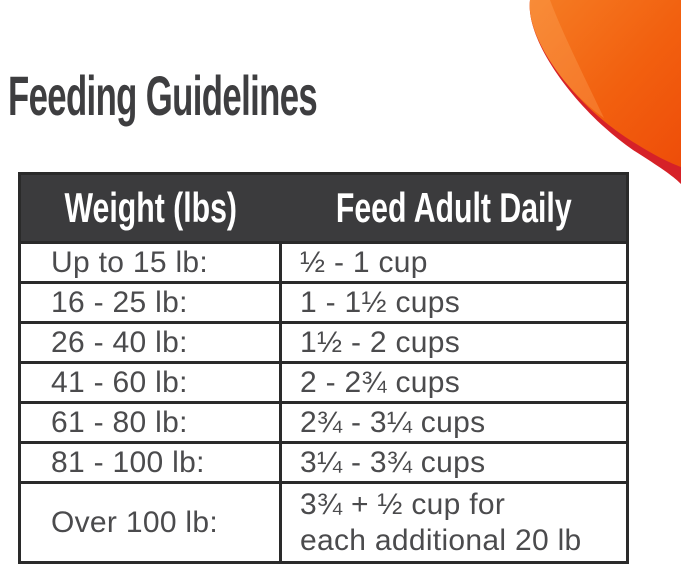 Image resolution: width=681 pixels, height=568 pixels. I want to click on column-header-feed: Feed Adult Daily, so click(454, 208).